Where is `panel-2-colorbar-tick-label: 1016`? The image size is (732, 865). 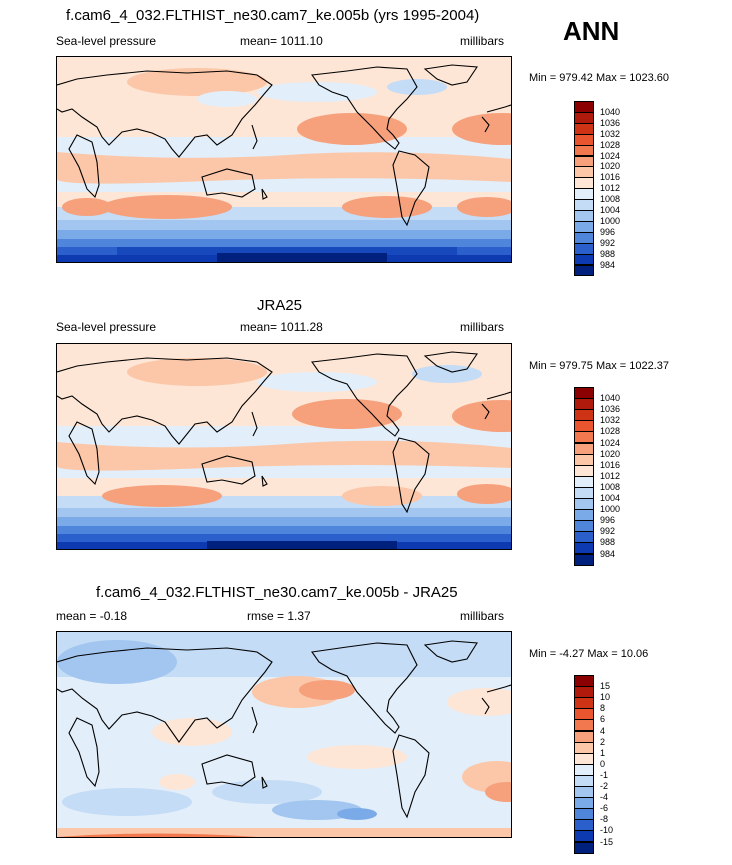 panel-2-colorbar-tick-label: 1016 is located at coordinates (610, 464).